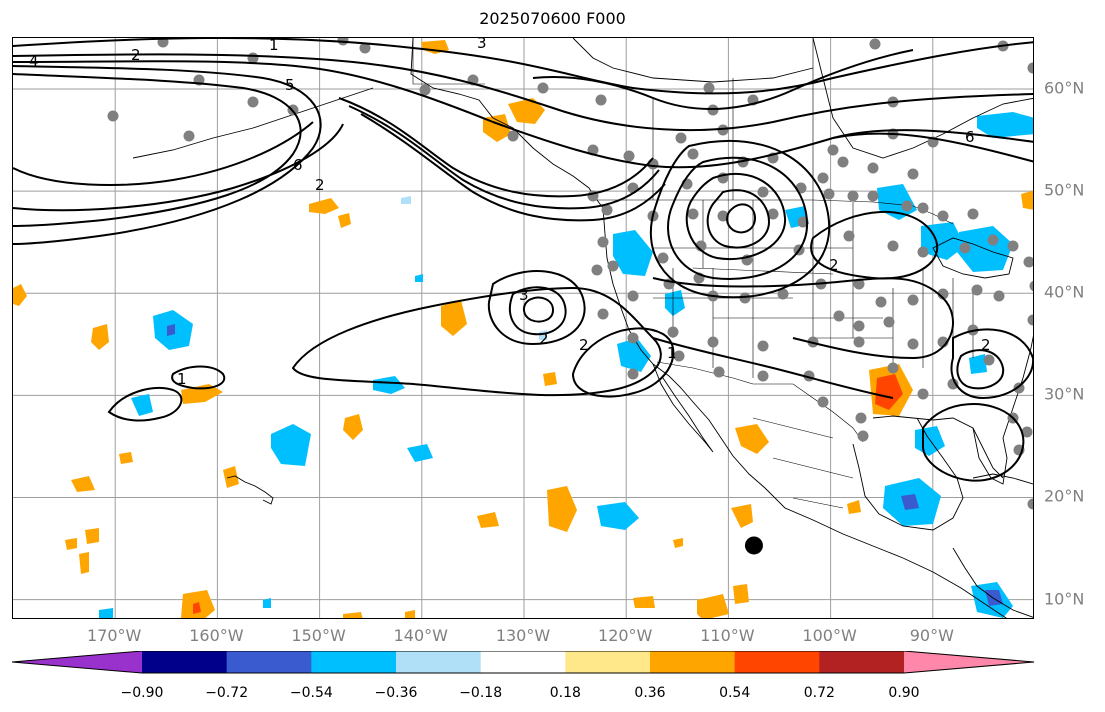  What do you see at coordinates (142, 693) in the screenshot?
I see `colorbar-tick-label: −0.90` at bounding box center [142, 693].